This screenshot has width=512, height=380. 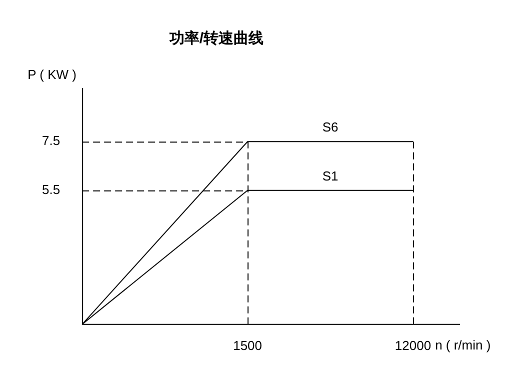 I want to click on chart-title: 功率/转速曲线, so click(x=216, y=38).